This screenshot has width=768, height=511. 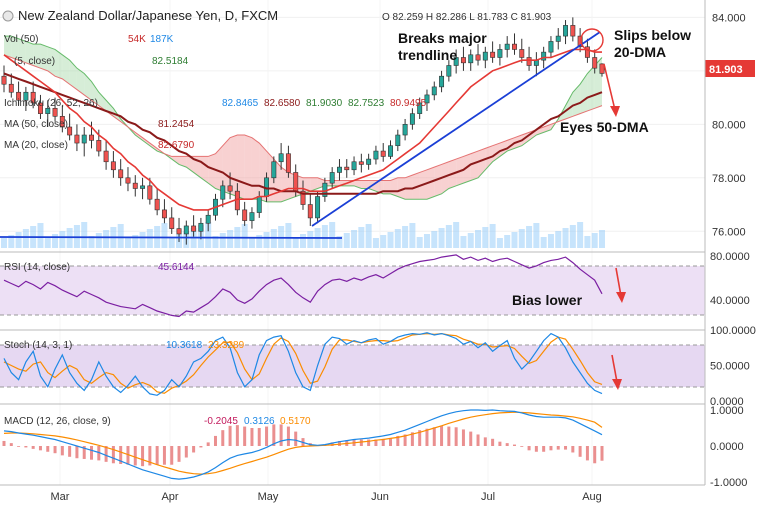 I want to click on price-tick-label: 78.000, so click(x=729, y=179).